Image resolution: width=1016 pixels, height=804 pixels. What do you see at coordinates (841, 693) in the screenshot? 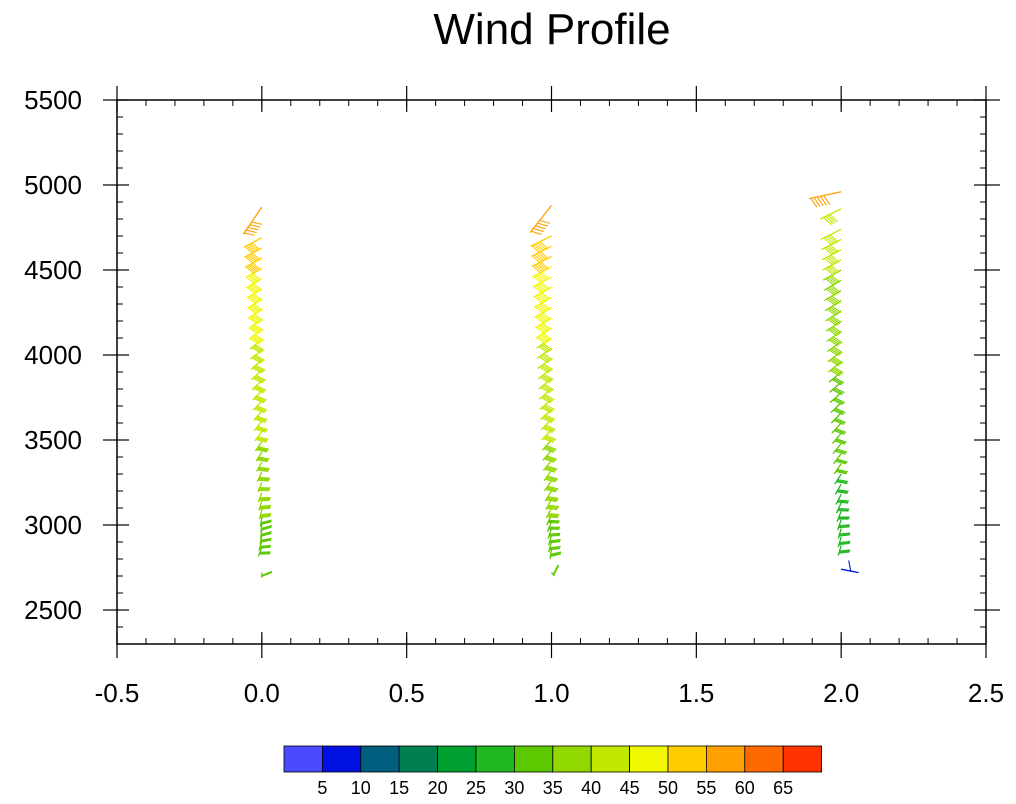
I see `x-tick-label: 2.0` at bounding box center [841, 693].